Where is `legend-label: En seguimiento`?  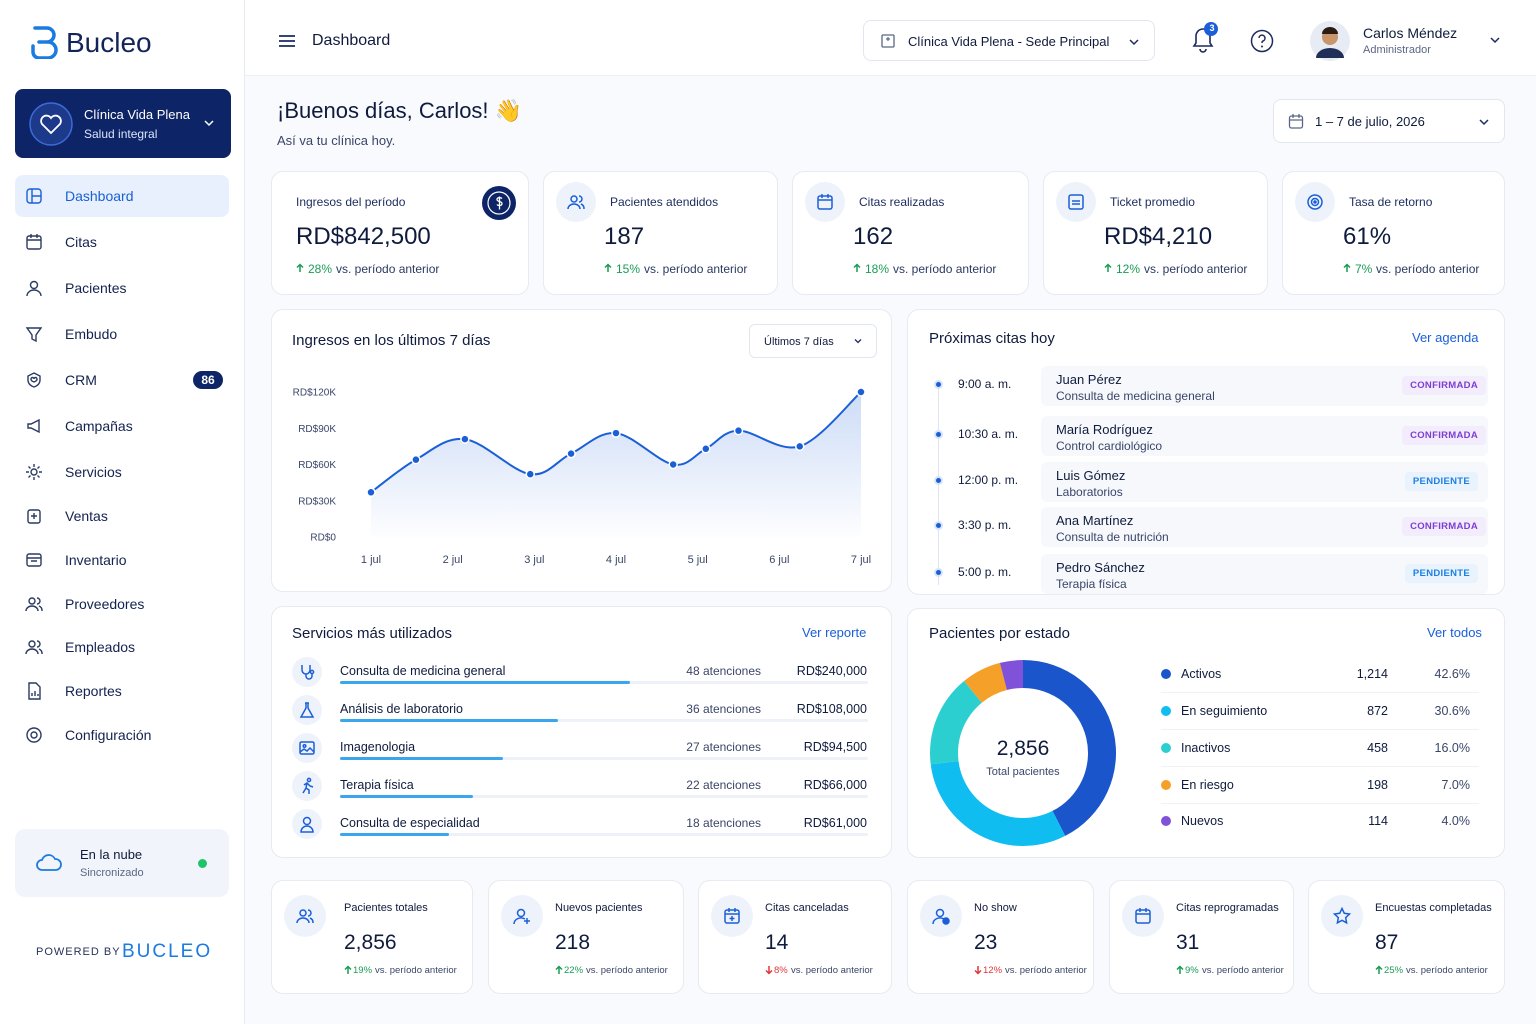
legend-label: En seguimiento is located at coordinates (1224, 711).